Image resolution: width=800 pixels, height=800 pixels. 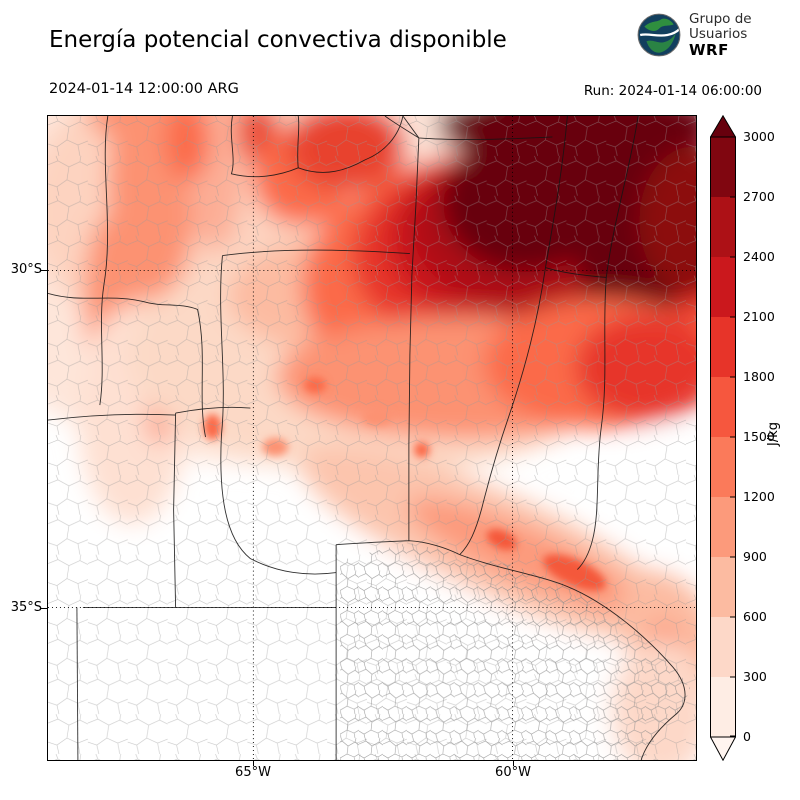 I want to click on logo-text: Grupo de Usuarios WRF, so click(x=720, y=35).